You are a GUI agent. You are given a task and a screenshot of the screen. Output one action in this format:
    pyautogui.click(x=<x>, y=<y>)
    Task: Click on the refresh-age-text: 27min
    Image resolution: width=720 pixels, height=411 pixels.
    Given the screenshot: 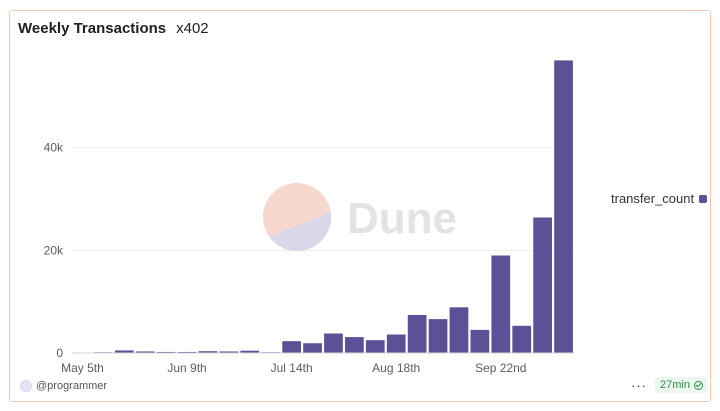 What is the action you would take?
    pyautogui.click(x=675, y=385)
    